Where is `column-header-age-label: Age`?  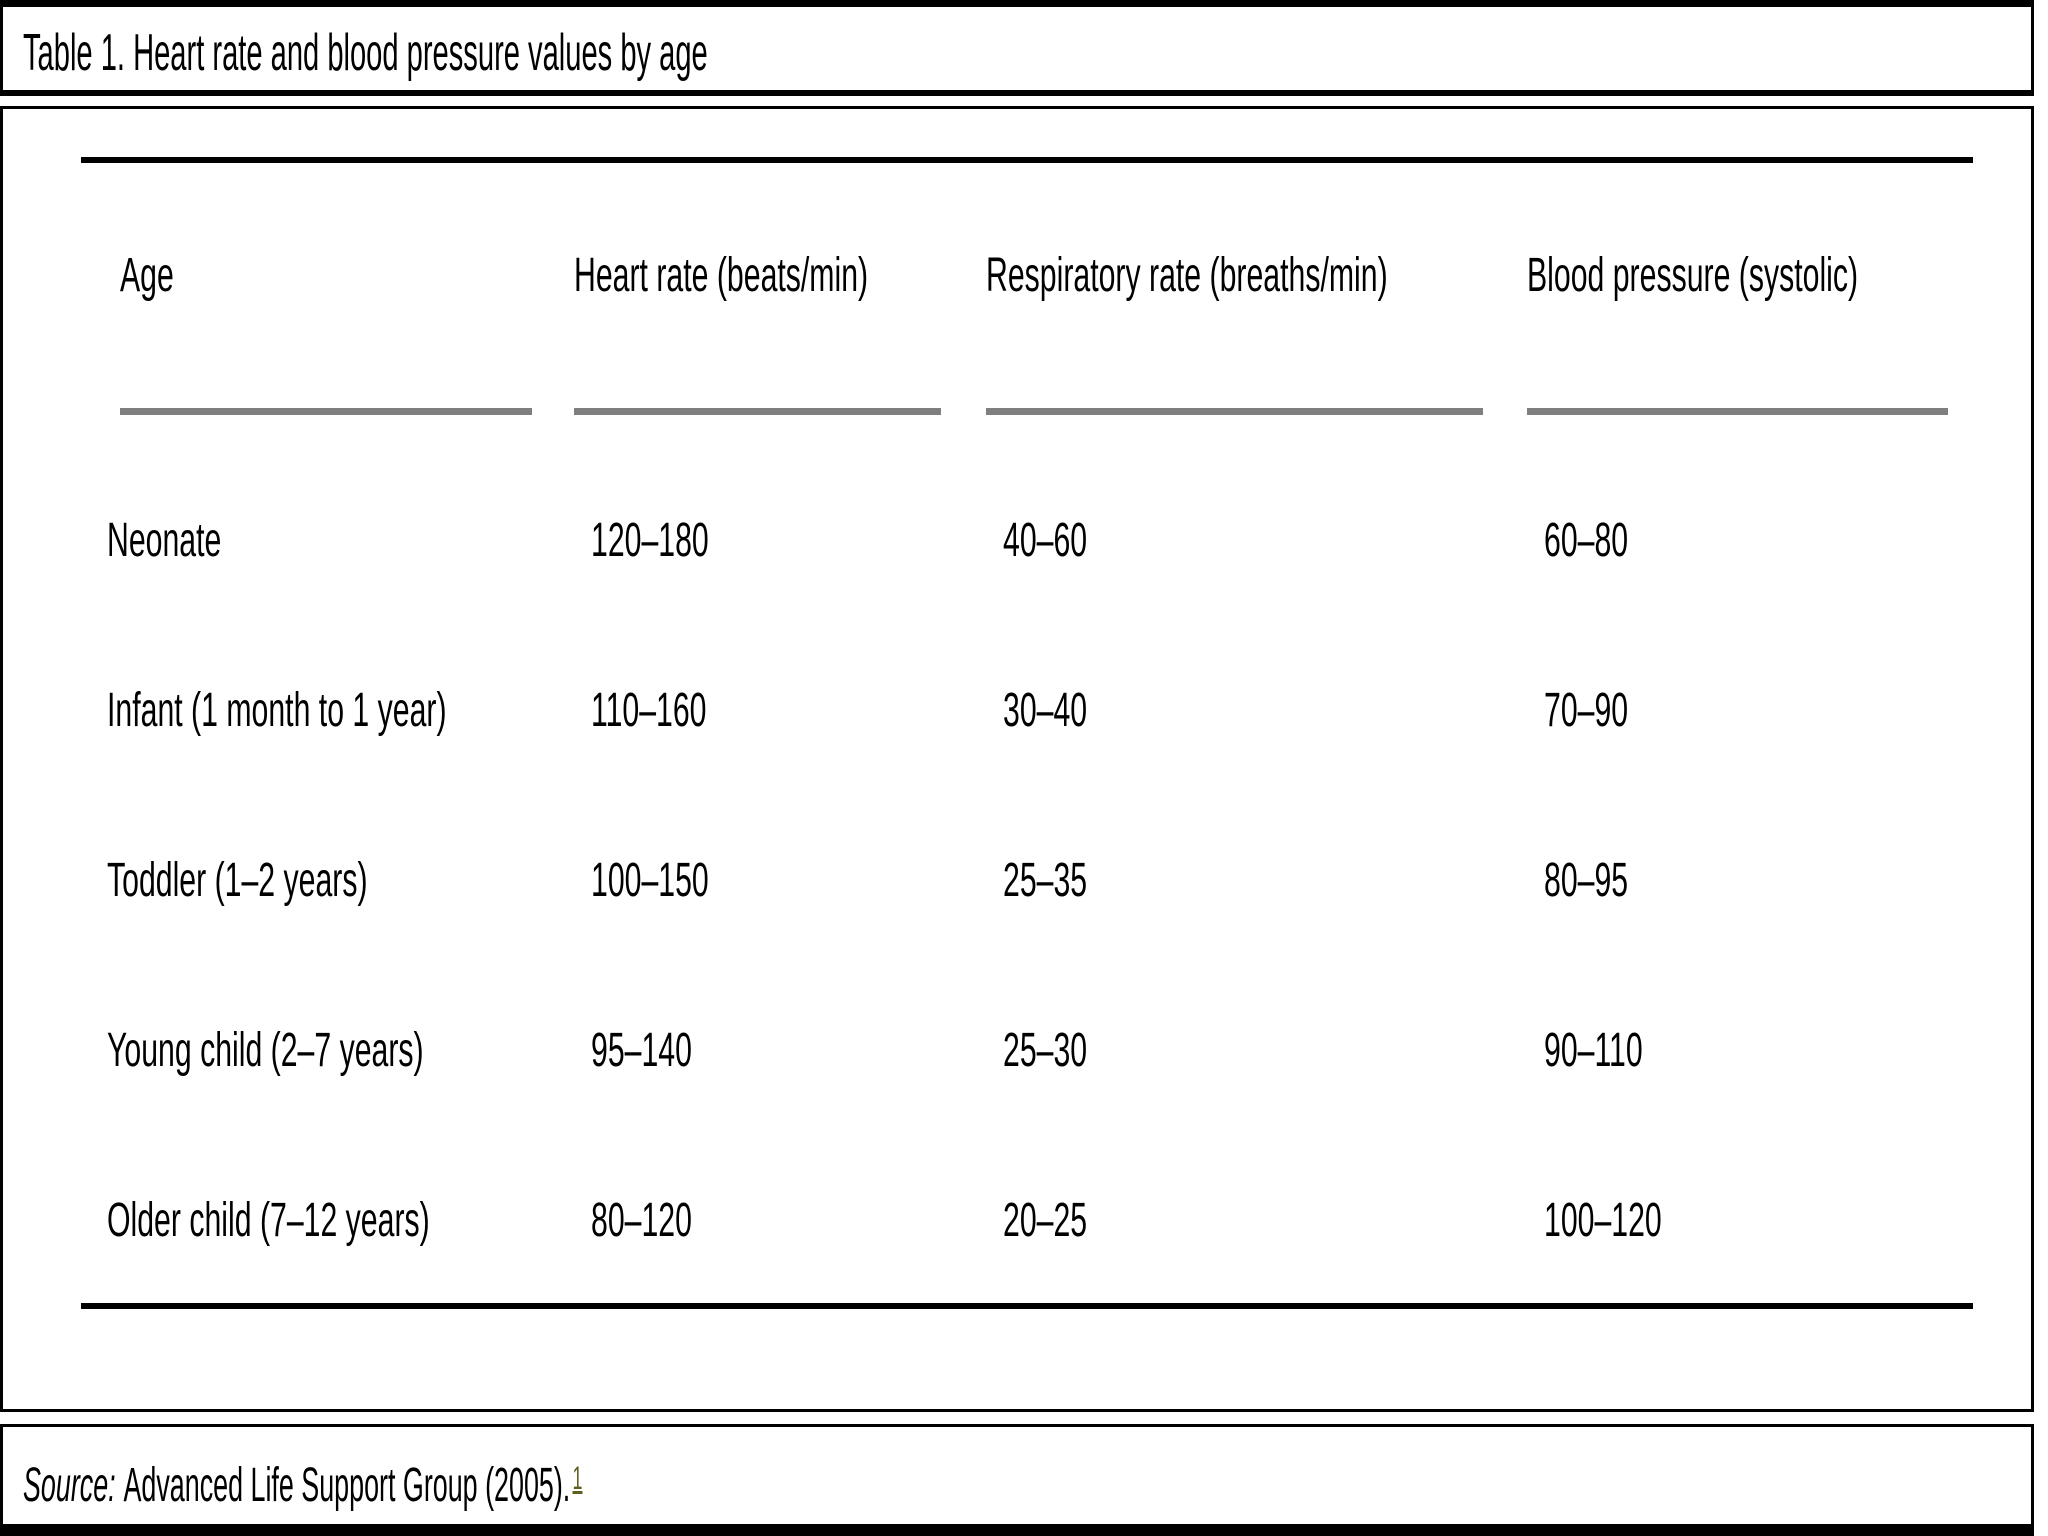 column-header-age-label: Age is located at coordinates (147, 275).